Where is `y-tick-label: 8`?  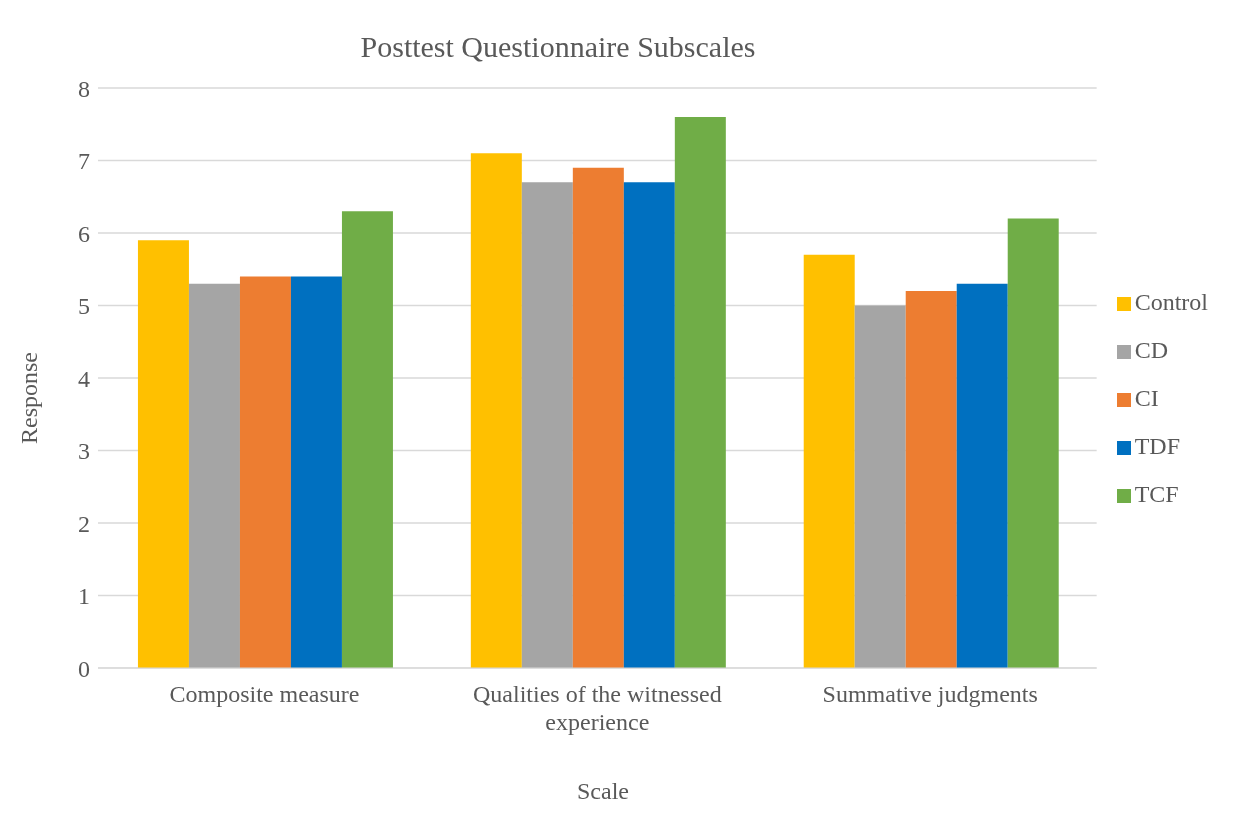 y-tick-label: 8 is located at coordinates (84, 88).